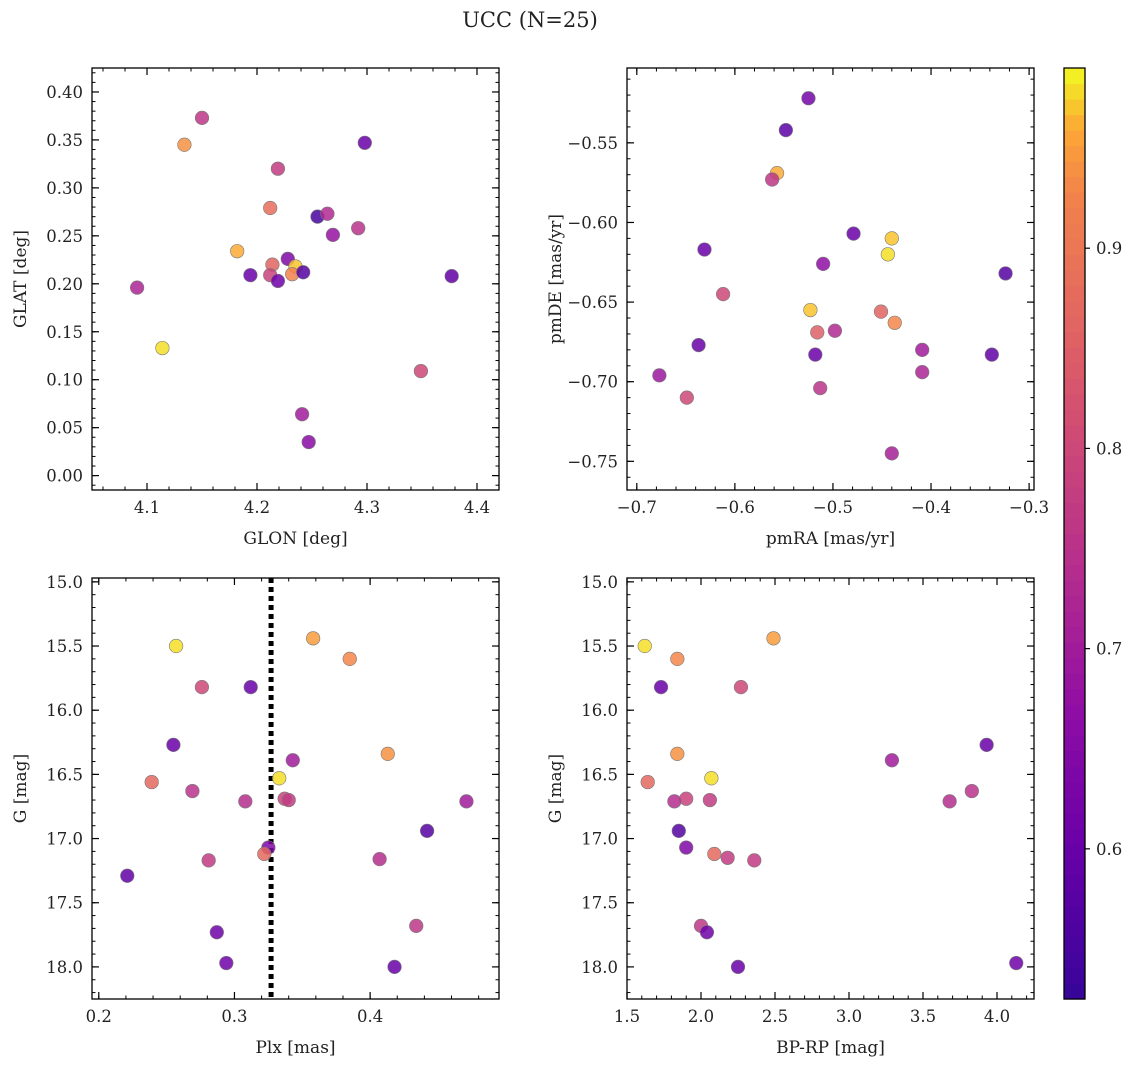 The image size is (1136, 1067). What do you see at coordinates (64, 188) in the screenshot?
I see `y-tick-label: 0.30` at bounding box center [64, 188].